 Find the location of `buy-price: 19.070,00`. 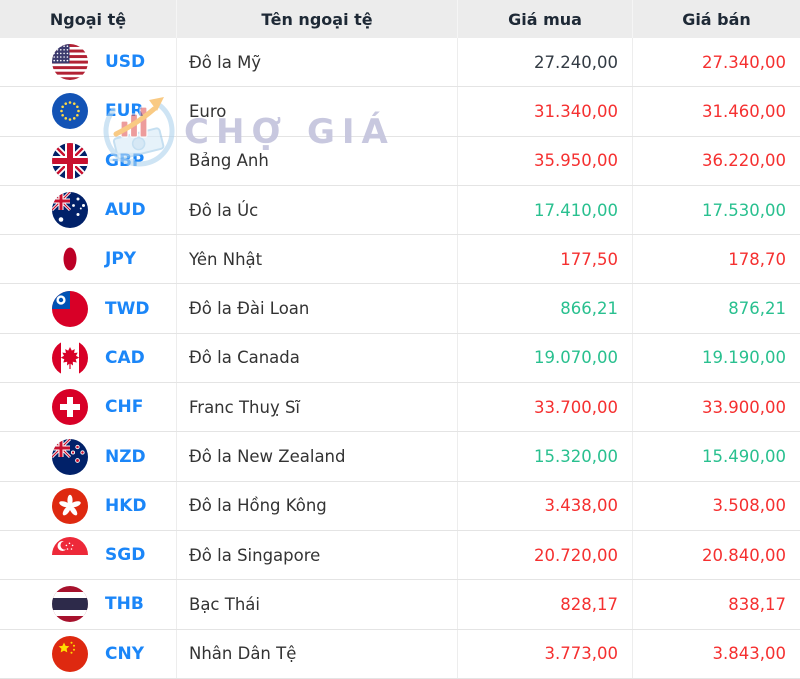

buy-price: 19.070,00 is located at coordinates (544, 358).